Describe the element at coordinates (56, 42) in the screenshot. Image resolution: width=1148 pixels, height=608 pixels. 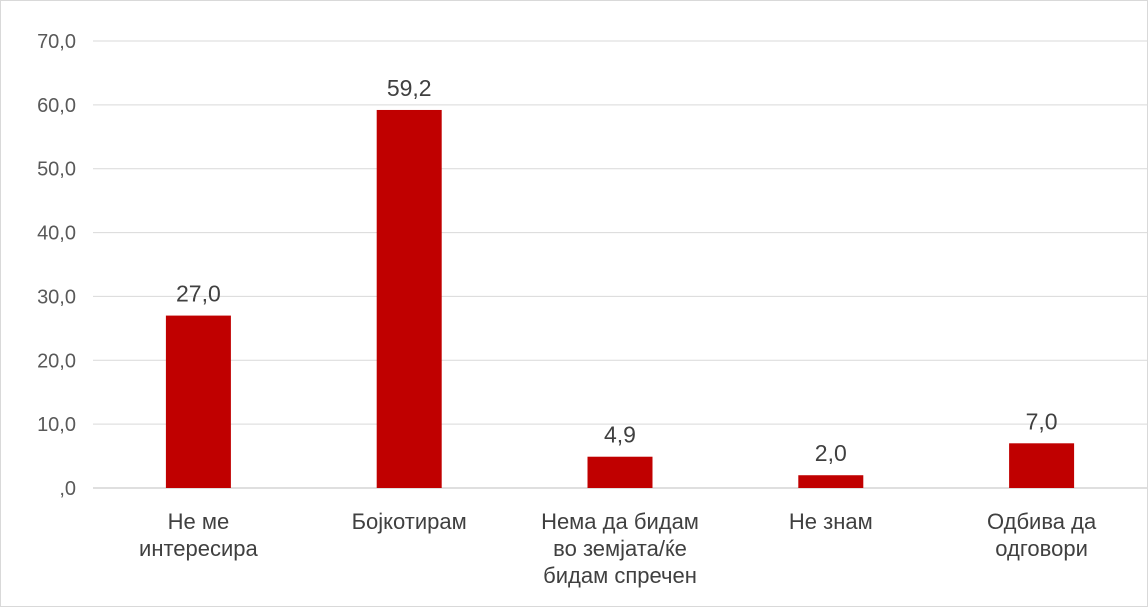
I see `y-tick-label: 70,0` at that location.